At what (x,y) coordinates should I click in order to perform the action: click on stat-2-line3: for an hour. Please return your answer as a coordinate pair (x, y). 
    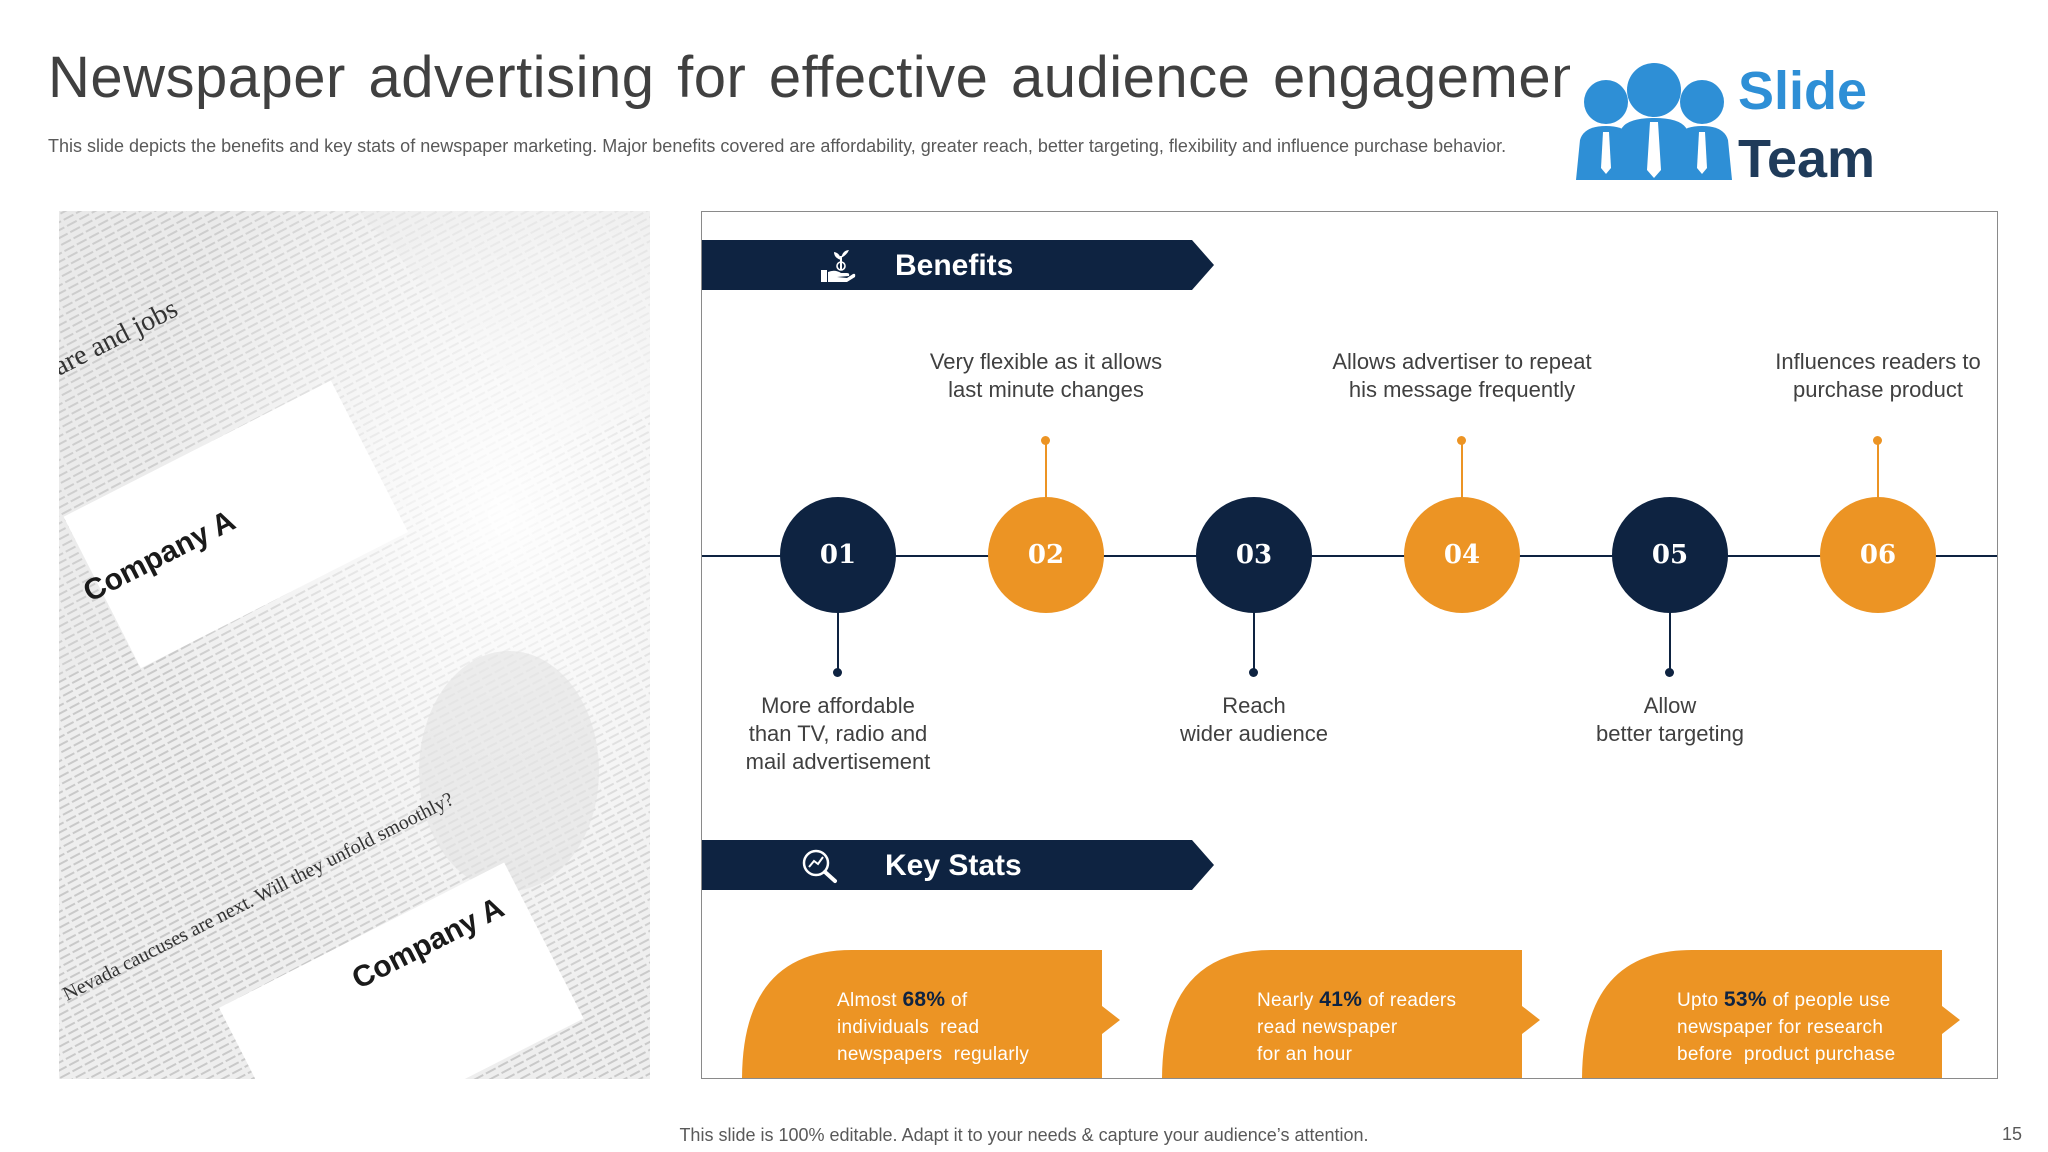
    Looking at the image, I should click on (1305, 1054).